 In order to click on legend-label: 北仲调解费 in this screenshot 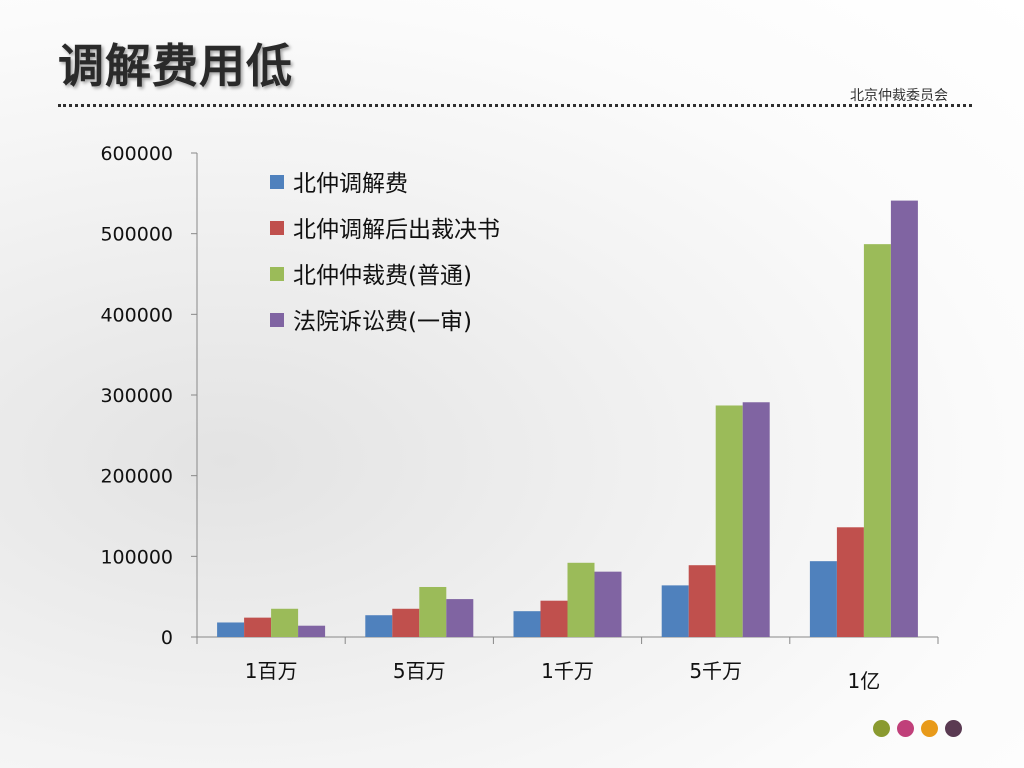, I will do `click(350, 184)`.